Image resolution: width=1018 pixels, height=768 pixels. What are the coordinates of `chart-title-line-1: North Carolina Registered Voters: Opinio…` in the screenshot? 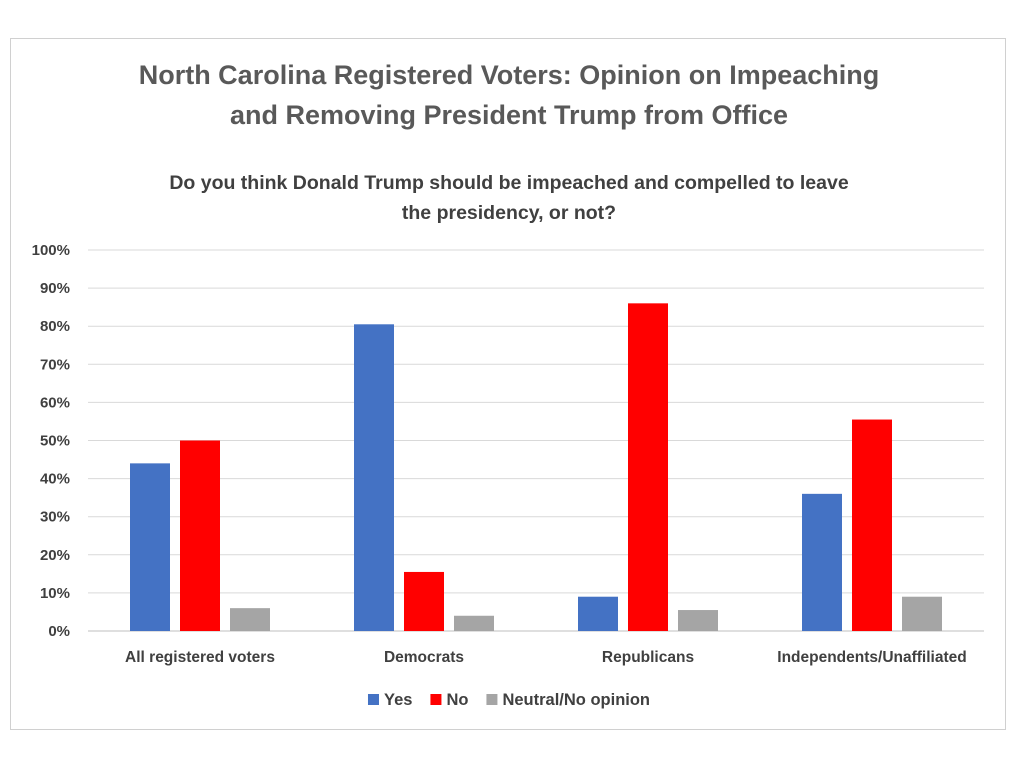 It's located at (509, 75).